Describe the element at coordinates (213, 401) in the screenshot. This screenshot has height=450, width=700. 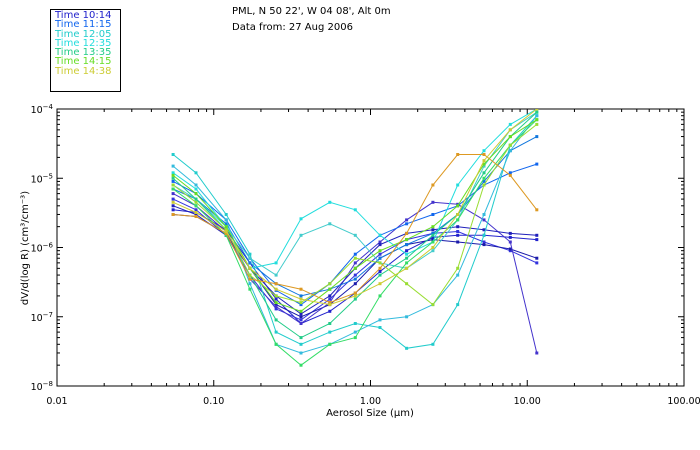
I see `x-tick-label: 0.10` at that location.